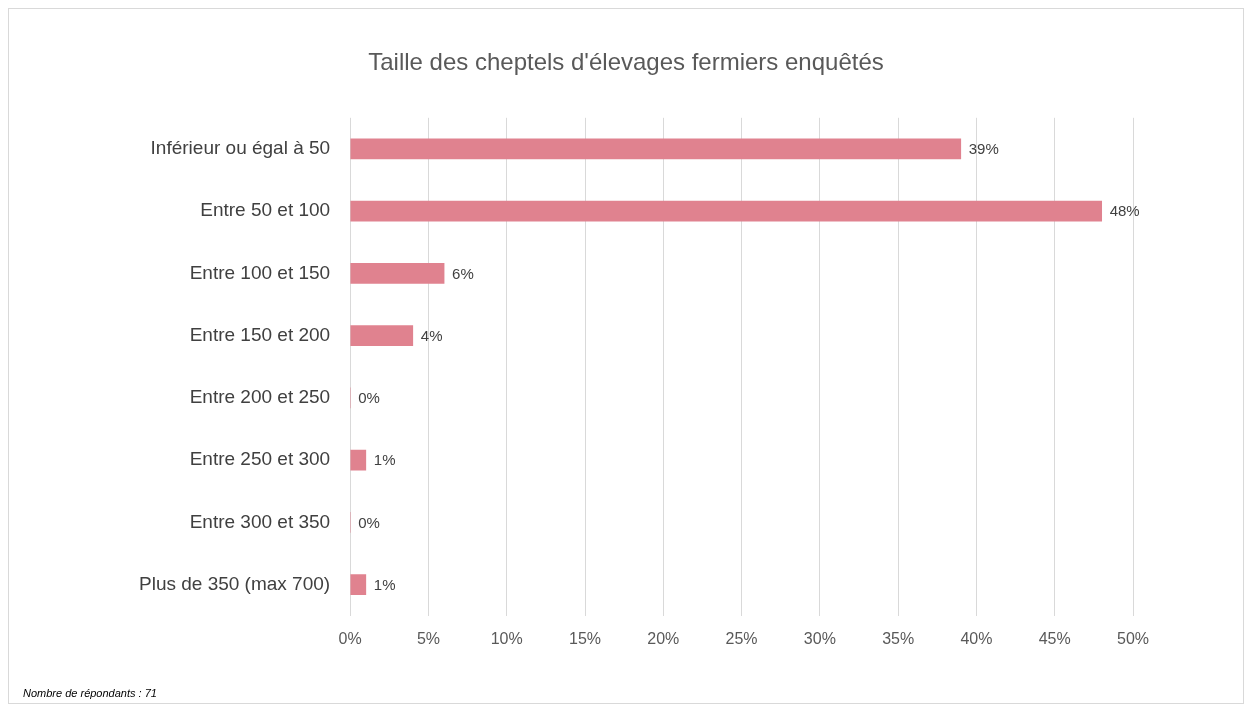  I want to click on x-tick-label: 10%, so click(506, 638).